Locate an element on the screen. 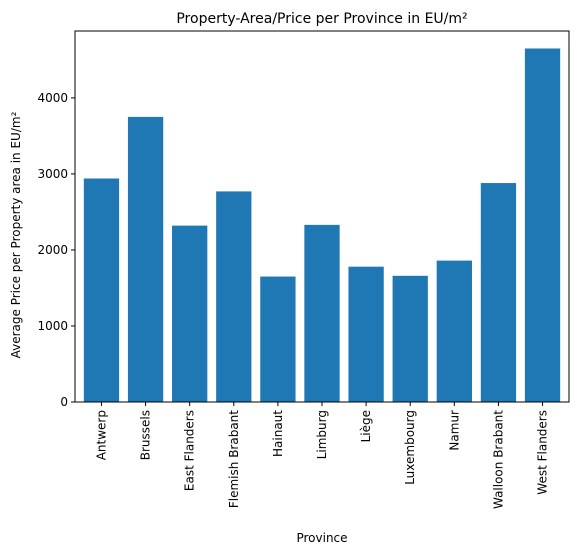 Image resolution: width=580 pixels, height=560 pixels. x-tick-label: Luxembourg is located at coordinates (410, 447).